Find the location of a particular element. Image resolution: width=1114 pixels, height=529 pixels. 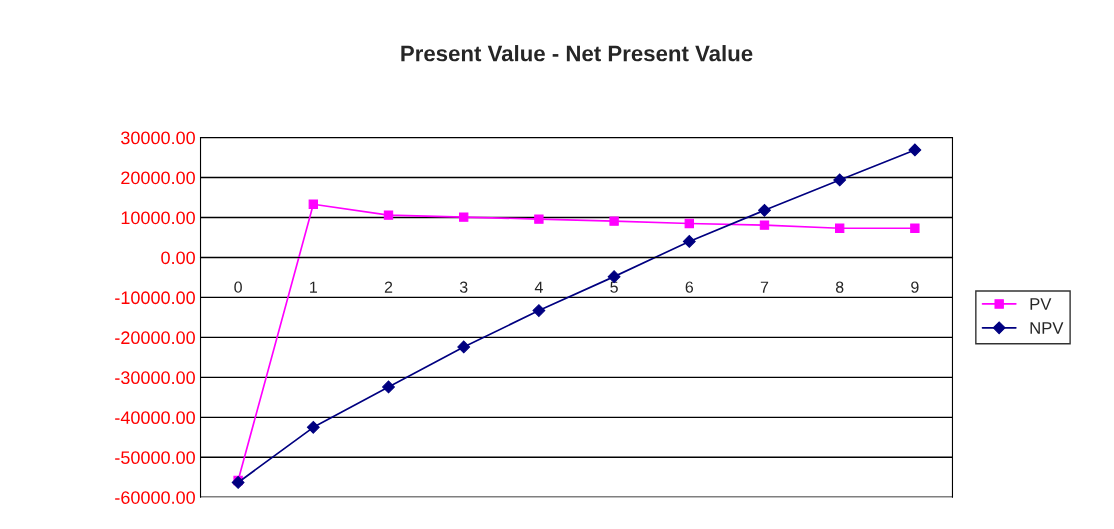

y-tick-label: -10000.00 is located at coordinates (155, 298).